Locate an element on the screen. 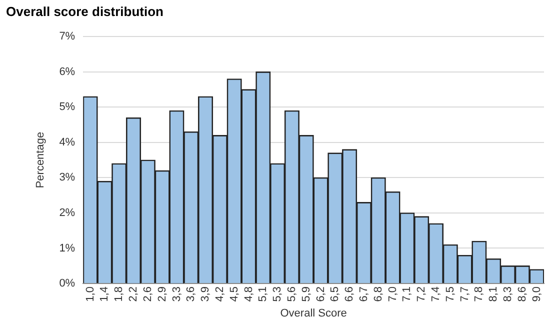  x-tick-label: 5,1 is located at coordinates (263, 294).